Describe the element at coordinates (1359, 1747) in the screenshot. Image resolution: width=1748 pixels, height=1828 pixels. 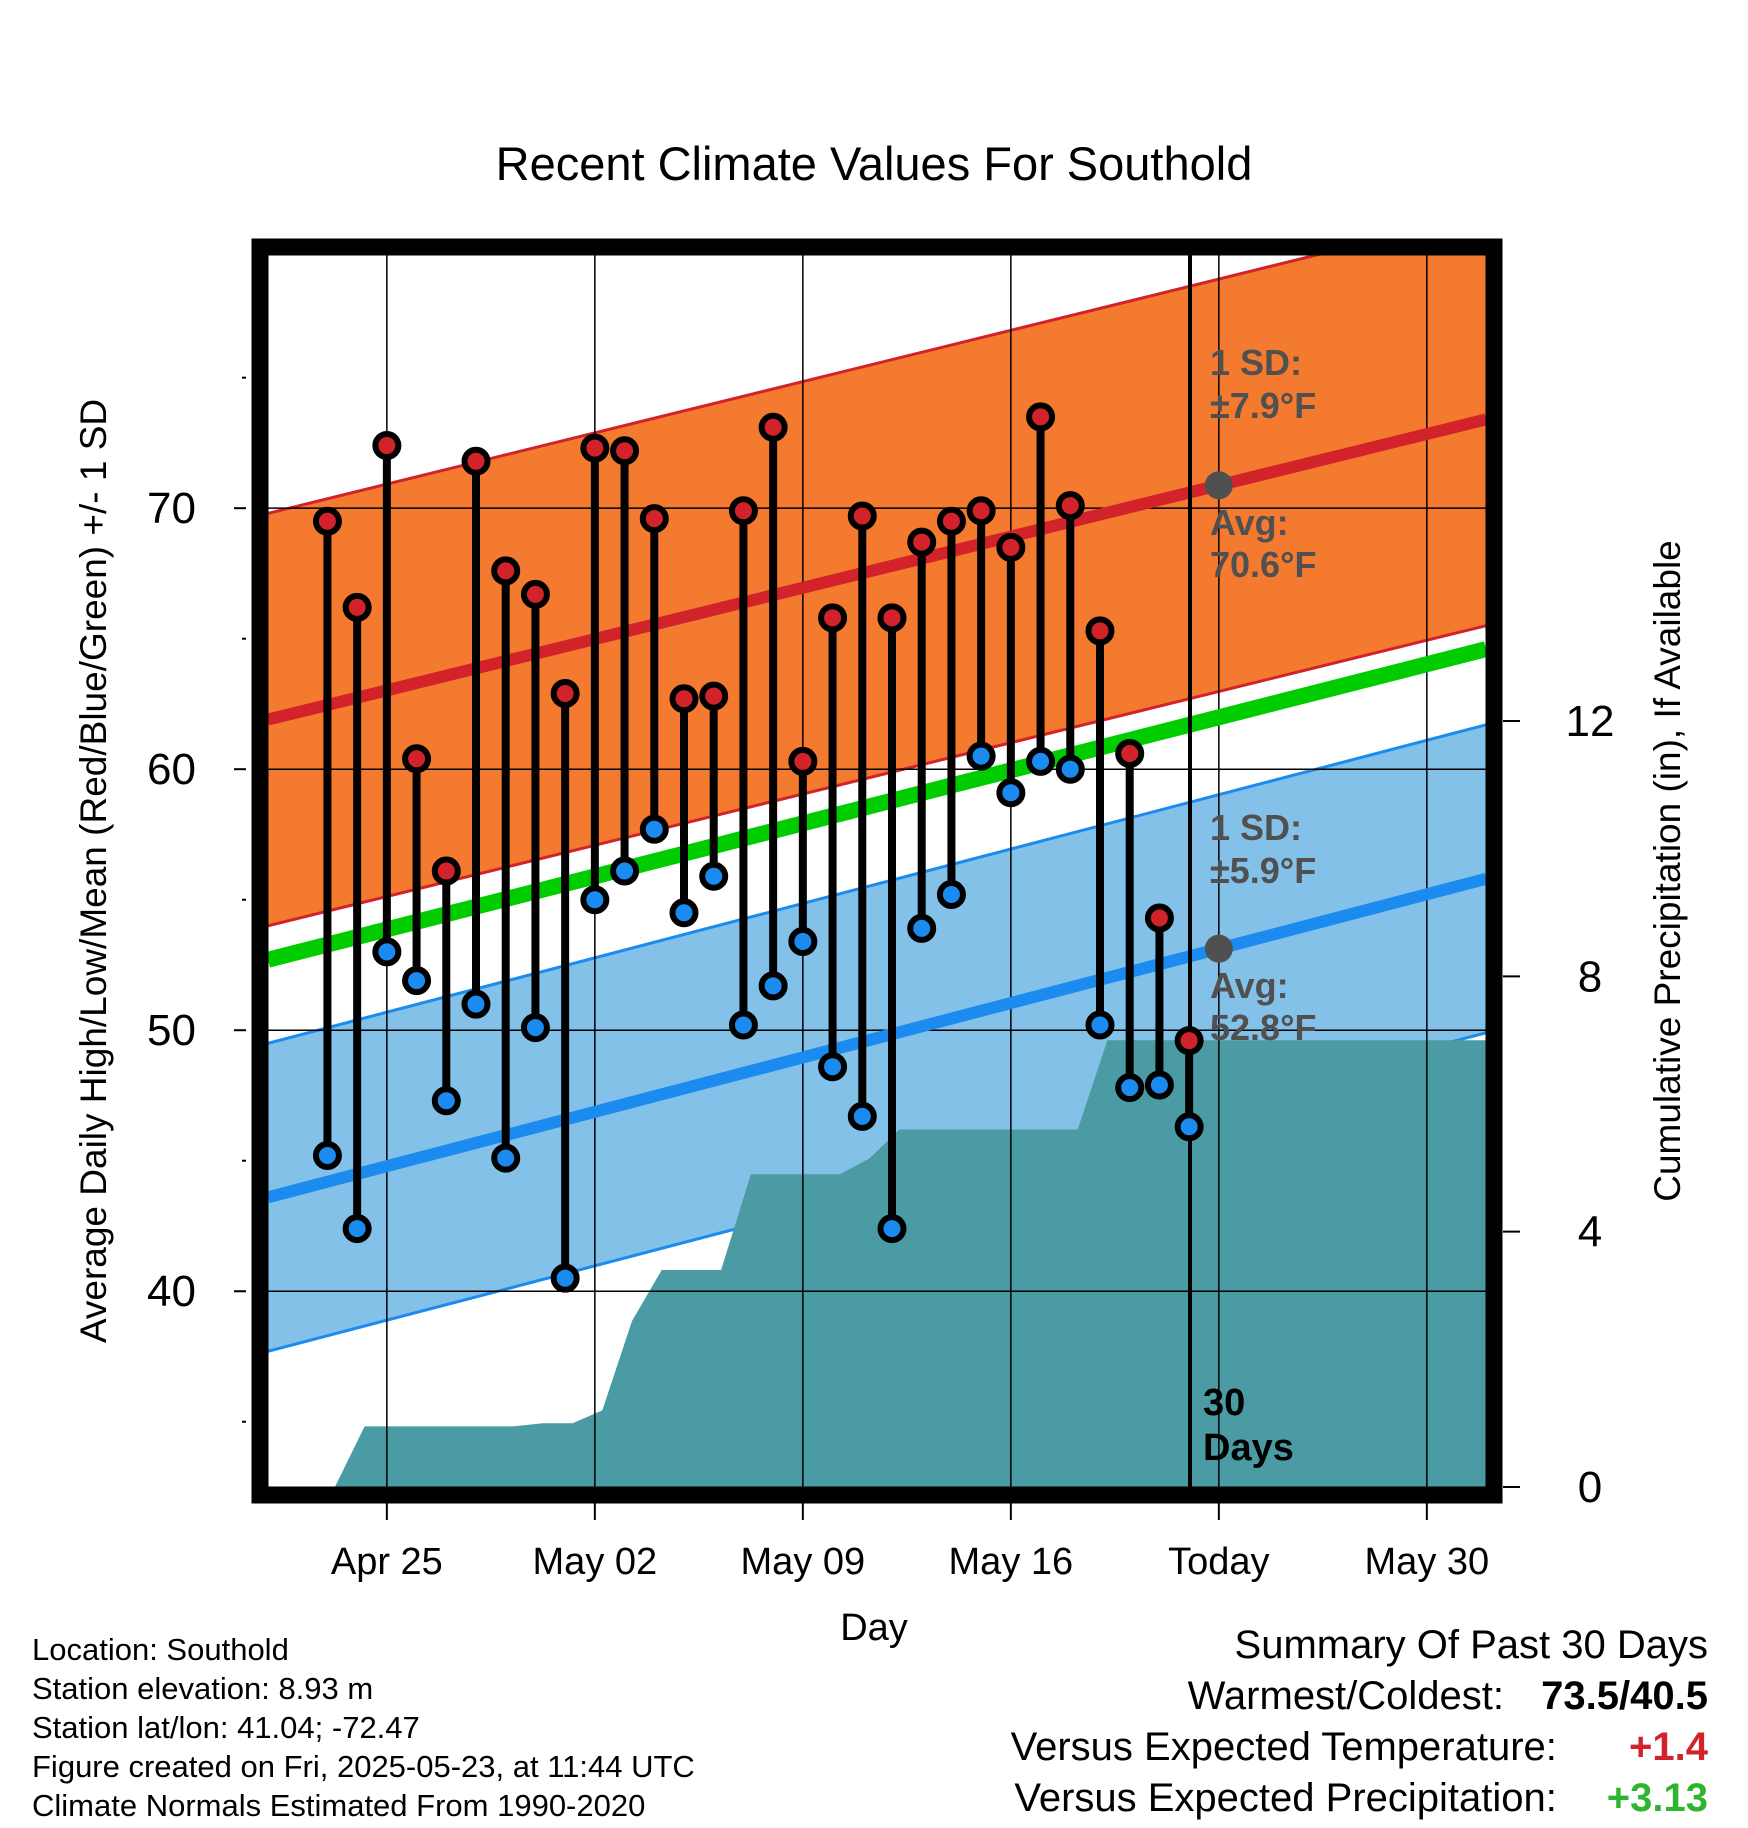
I see `temperature-anomaly-row: Versus Expected Temperature: +1.4` at that location.